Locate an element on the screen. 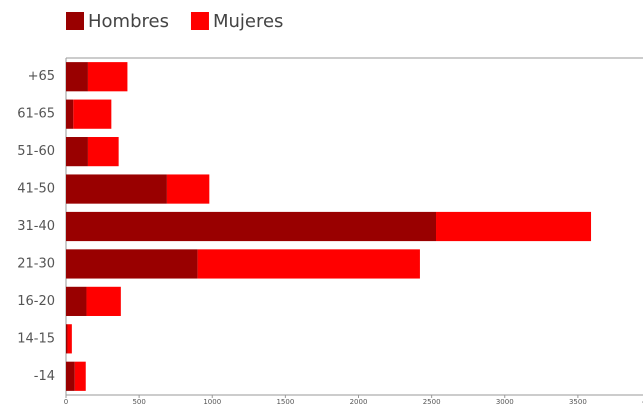 The image size is (643, 405). x-tick-label: 0 is located at coordinates (66, 401).